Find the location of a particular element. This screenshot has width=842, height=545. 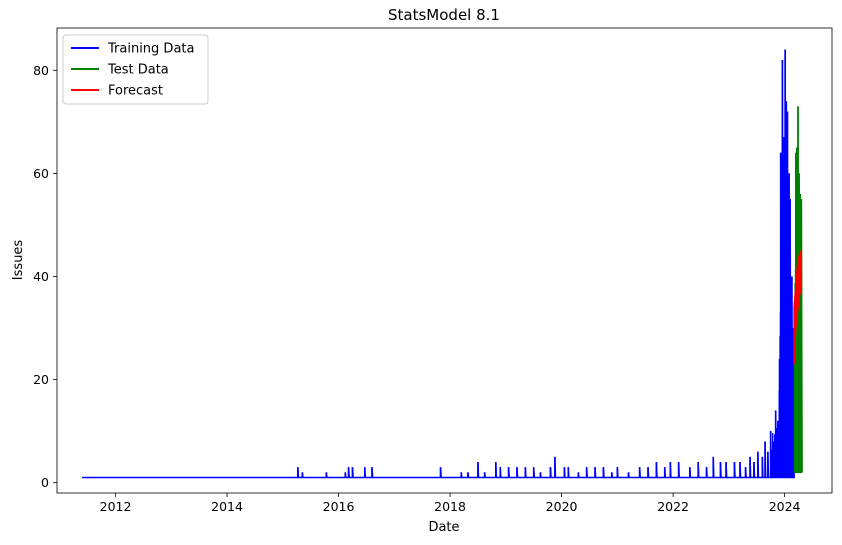

y-axis-label: Issues is located at coordinates (18, 260).